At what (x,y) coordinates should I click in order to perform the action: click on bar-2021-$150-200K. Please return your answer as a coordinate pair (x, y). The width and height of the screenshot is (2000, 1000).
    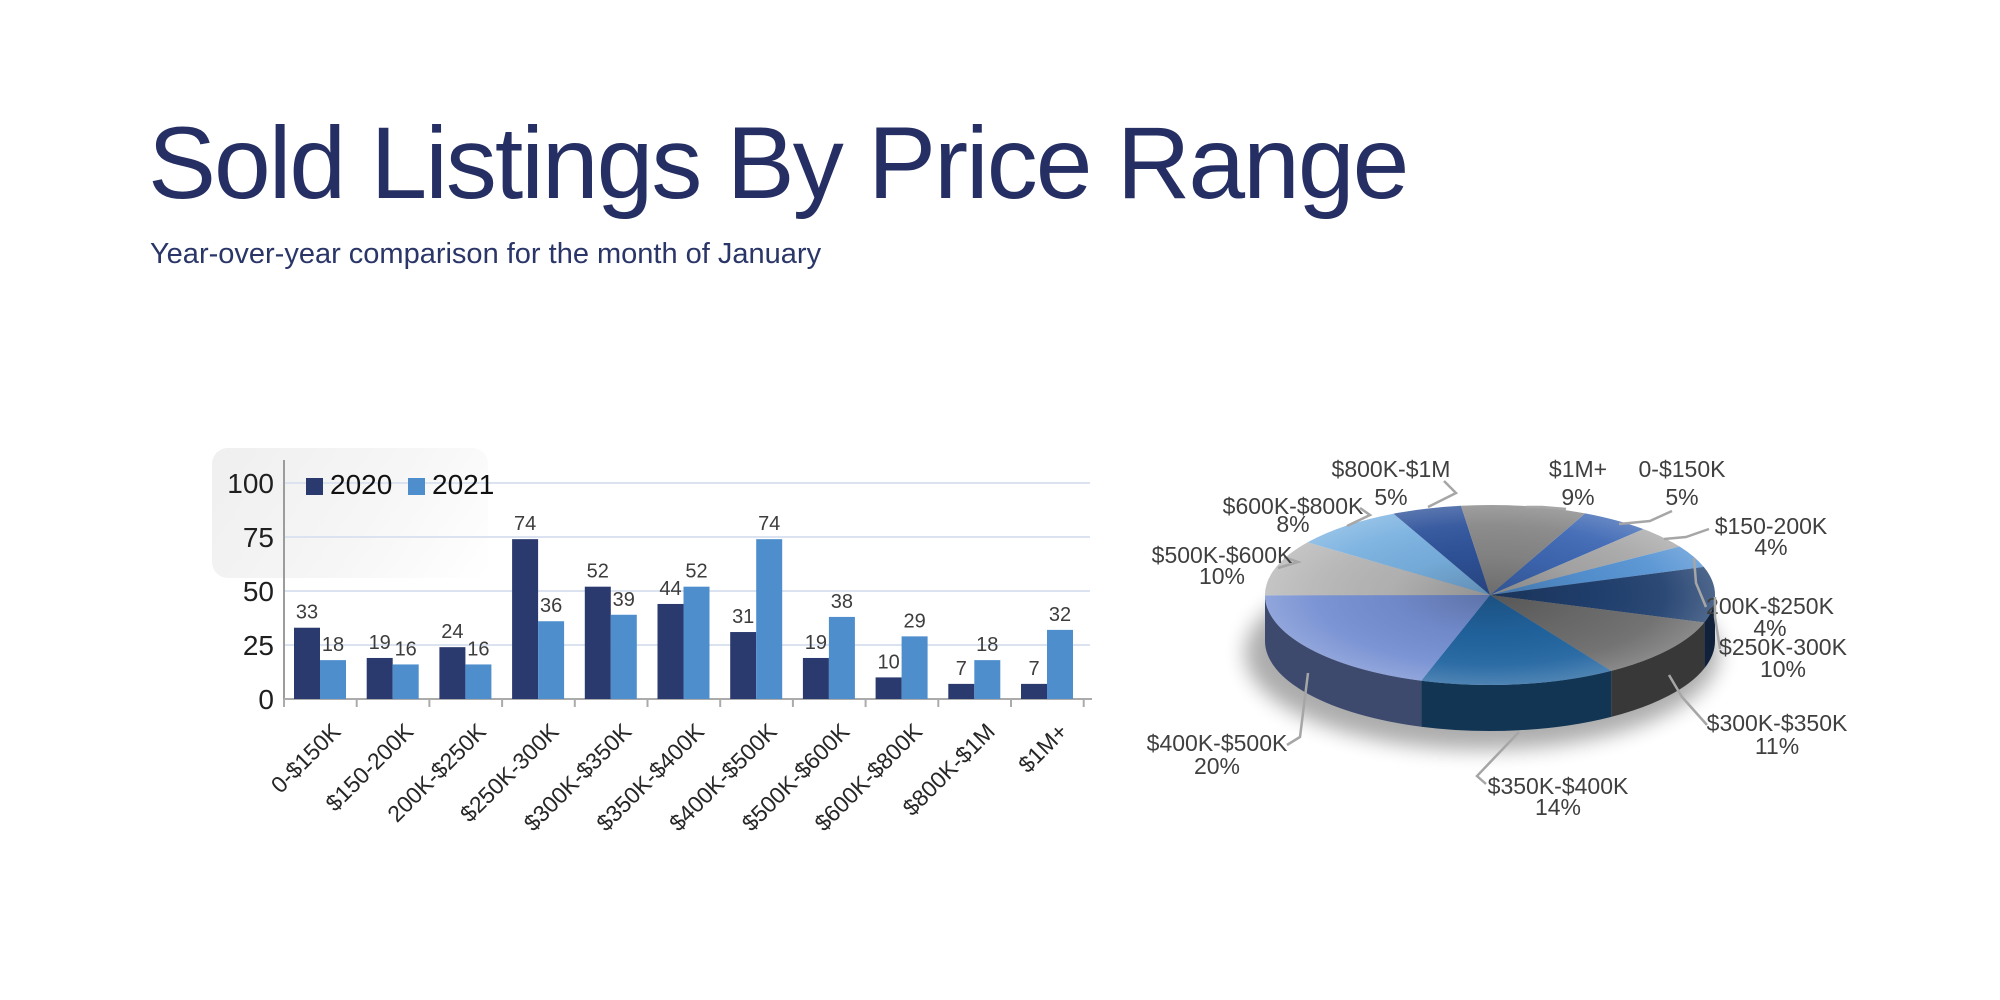
    Looking at the image, I should click on (405, 681).